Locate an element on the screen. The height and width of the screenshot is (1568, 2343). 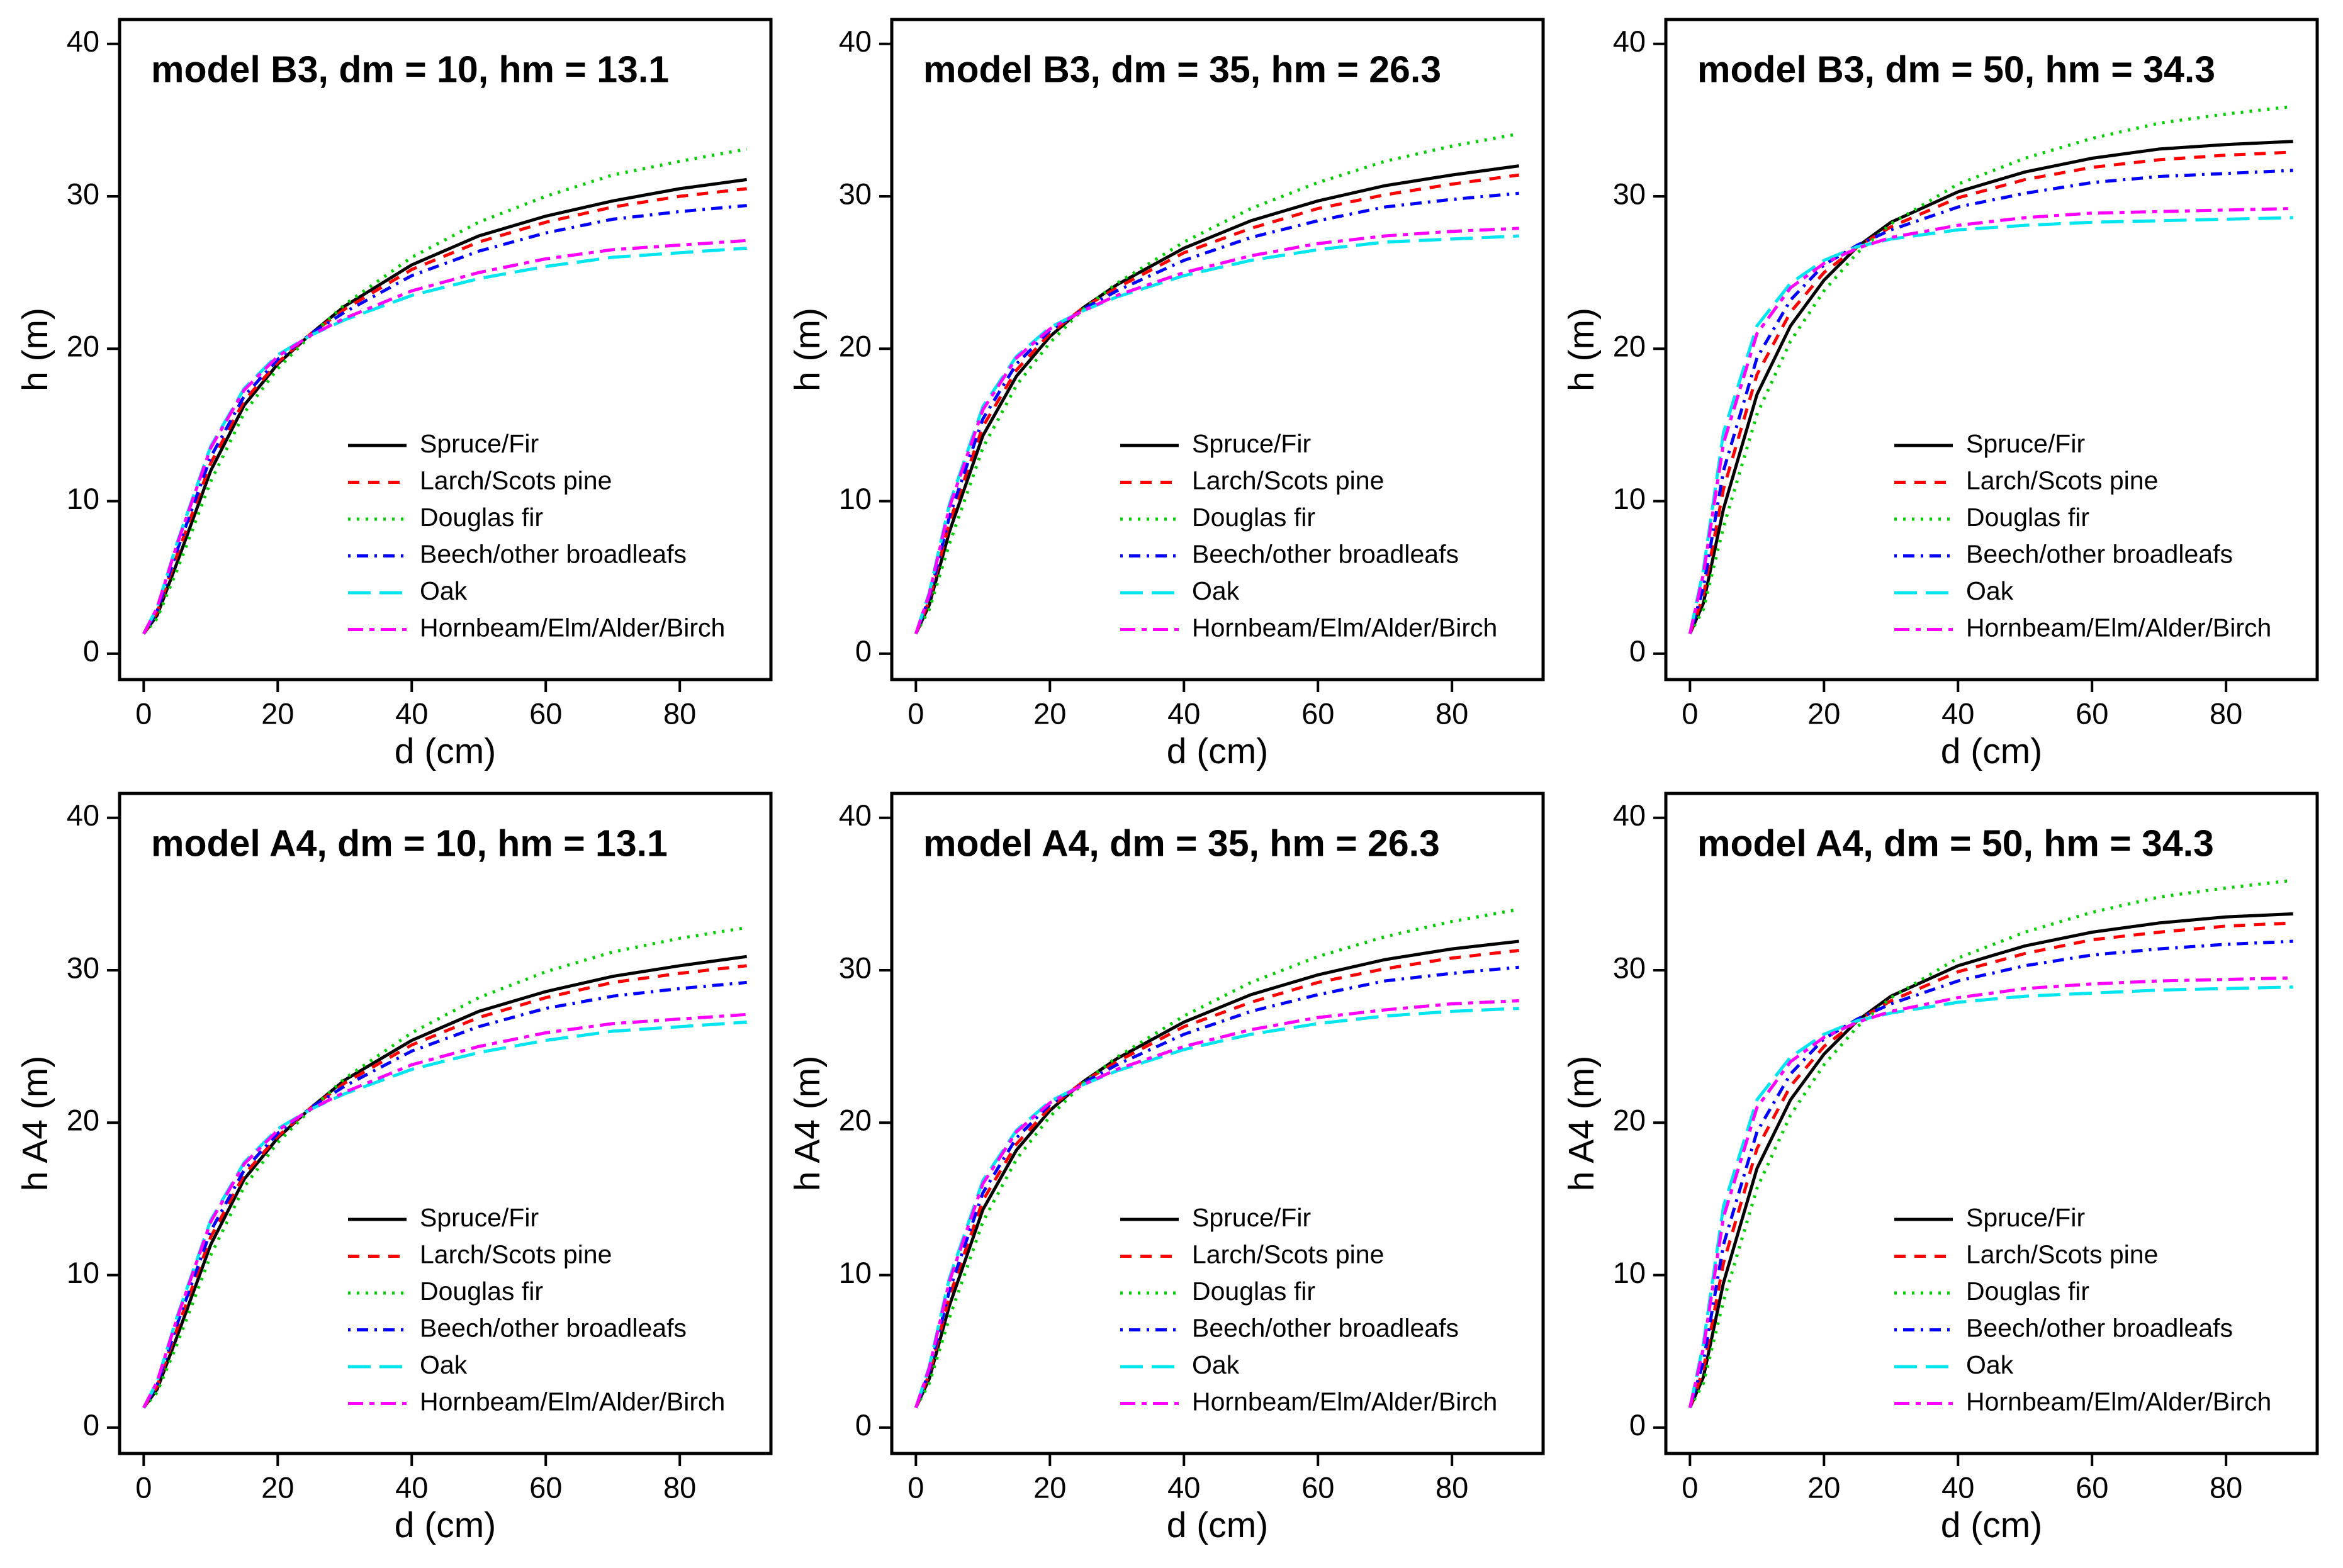
panel-title: model A4, dm = 50, hm = 34.3 is located at coordinates (1955, 844).